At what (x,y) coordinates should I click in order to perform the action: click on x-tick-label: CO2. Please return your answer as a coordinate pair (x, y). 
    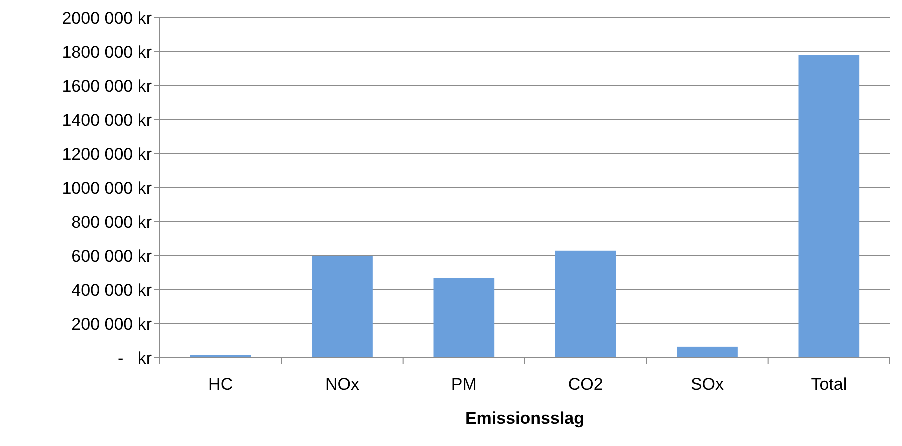
    Looking at the image, I should click on (586, 384).